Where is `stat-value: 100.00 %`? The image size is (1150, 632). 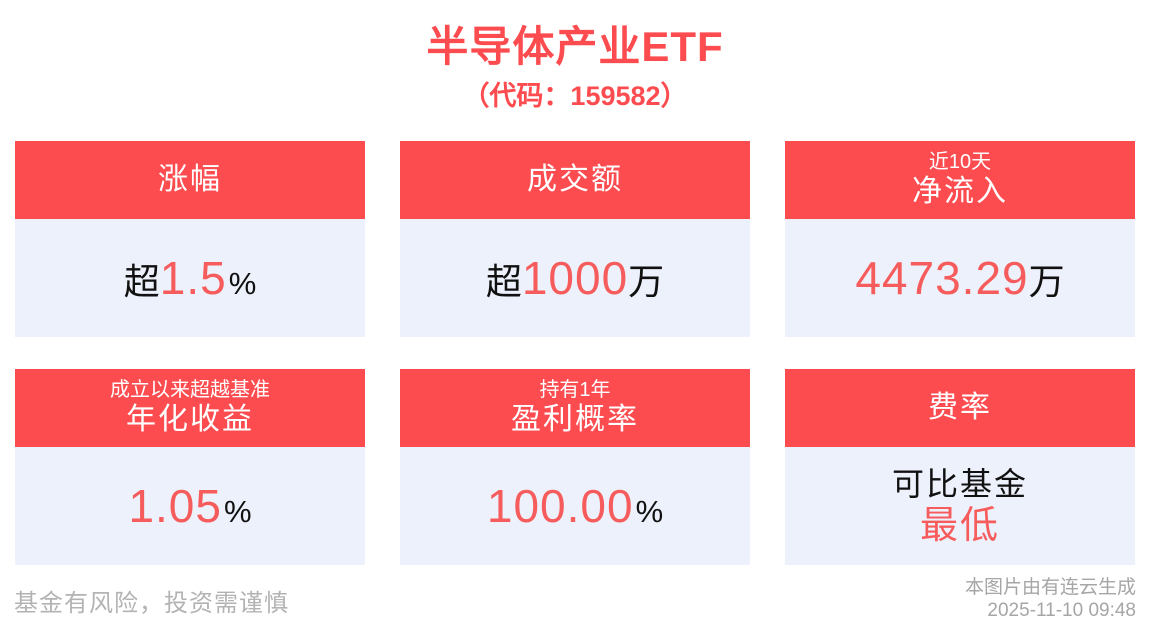 stat-value: 100.00 % is located at coordinates (575, 506).